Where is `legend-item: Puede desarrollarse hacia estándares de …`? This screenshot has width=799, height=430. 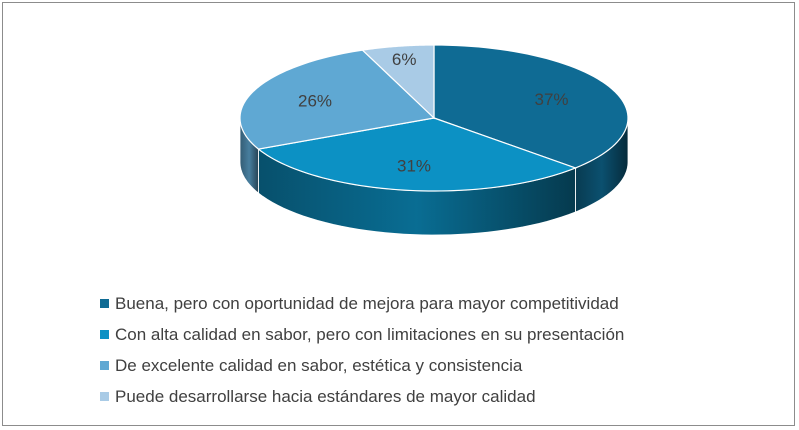
legend-item: Puede desarrollarse hacia estándares de … is located at coordinates (362, 396).